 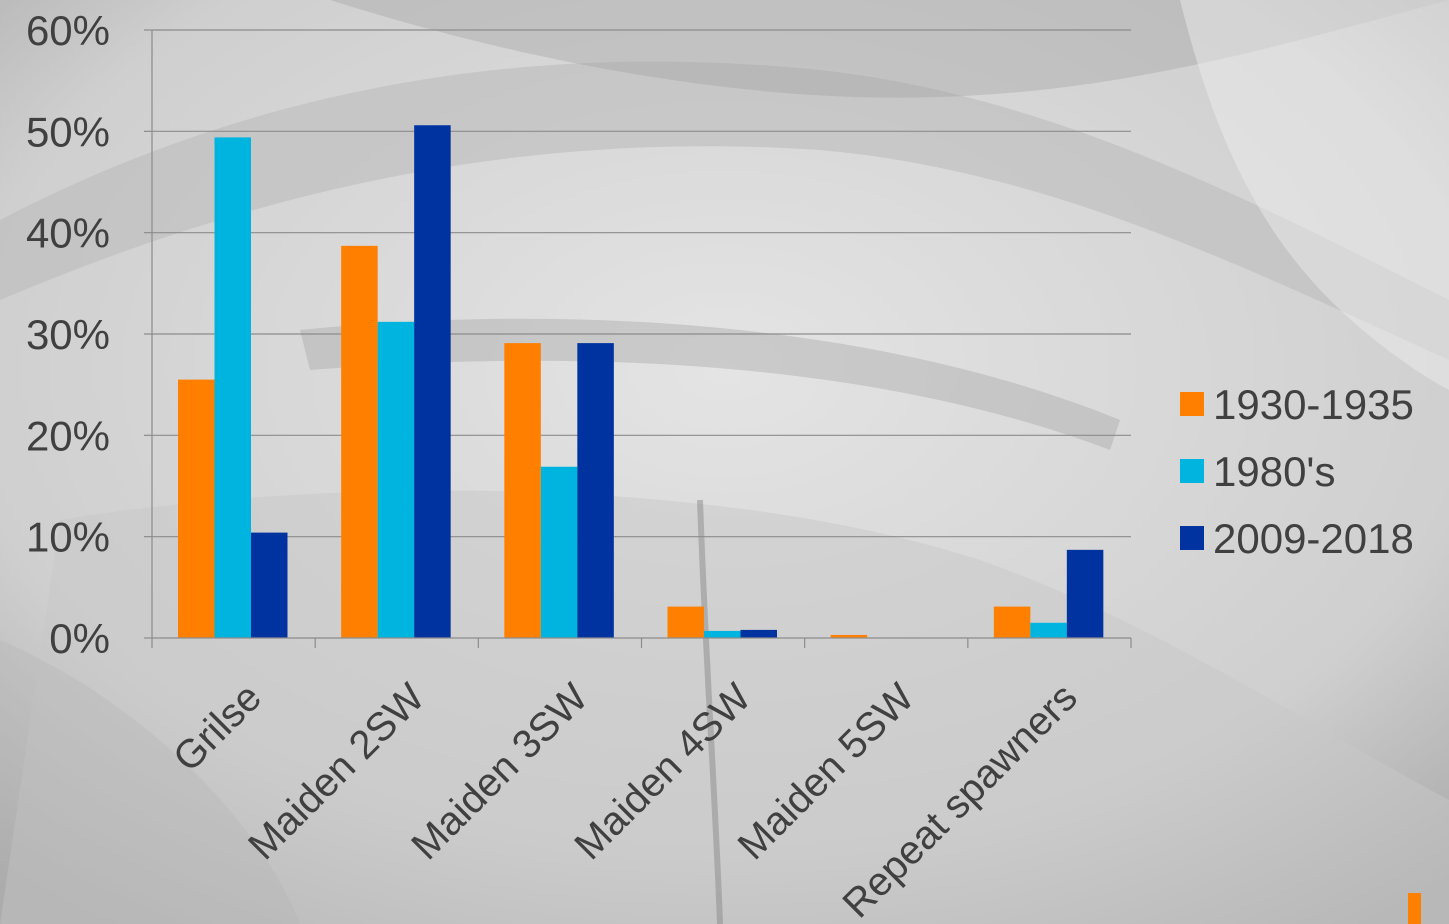 I want to click on legend: 1930-1935 1980's 2009-2018, so click(x=1297, y=471).